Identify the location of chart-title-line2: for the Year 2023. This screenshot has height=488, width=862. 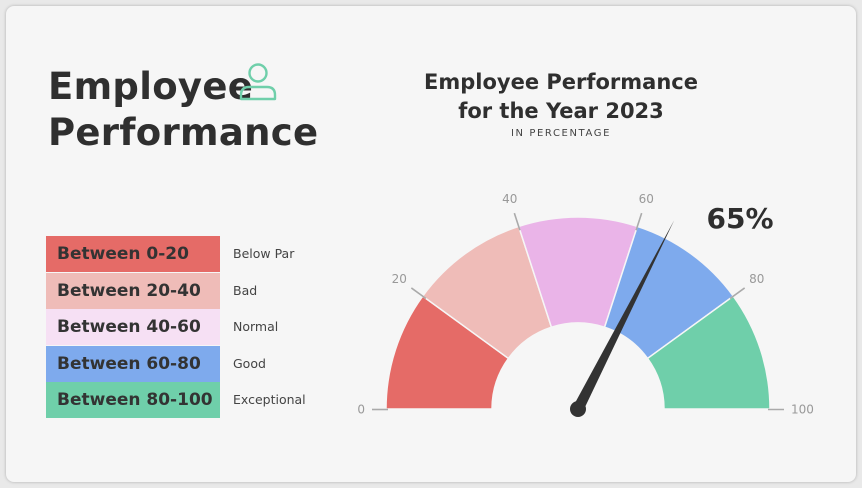
(561, 111).